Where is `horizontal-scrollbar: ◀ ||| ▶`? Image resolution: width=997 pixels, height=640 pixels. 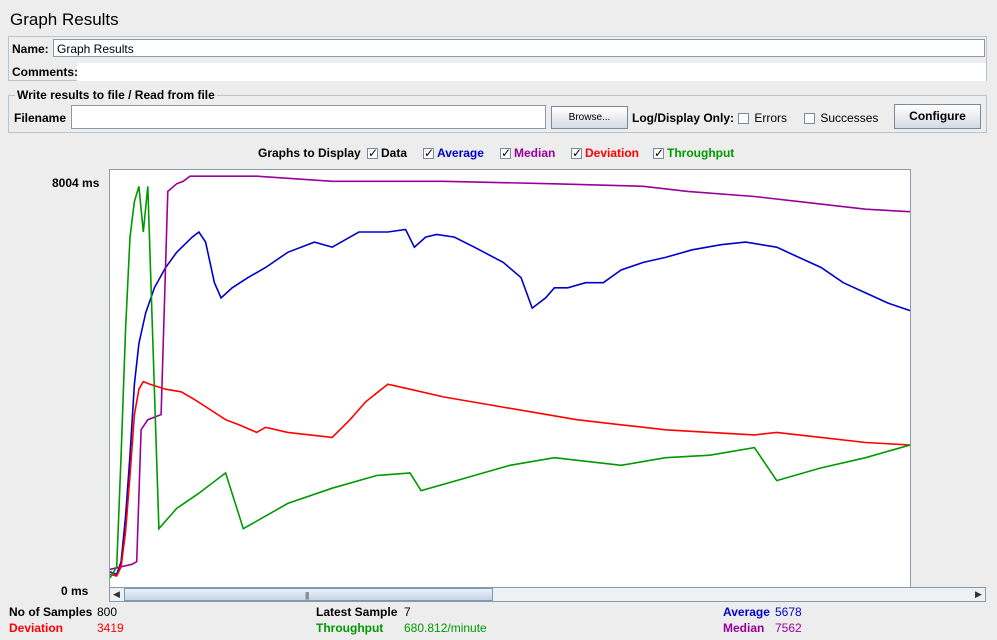
horizontal-scrollbar: ◀ ||| ▶ is located at coordinates (547, 594).